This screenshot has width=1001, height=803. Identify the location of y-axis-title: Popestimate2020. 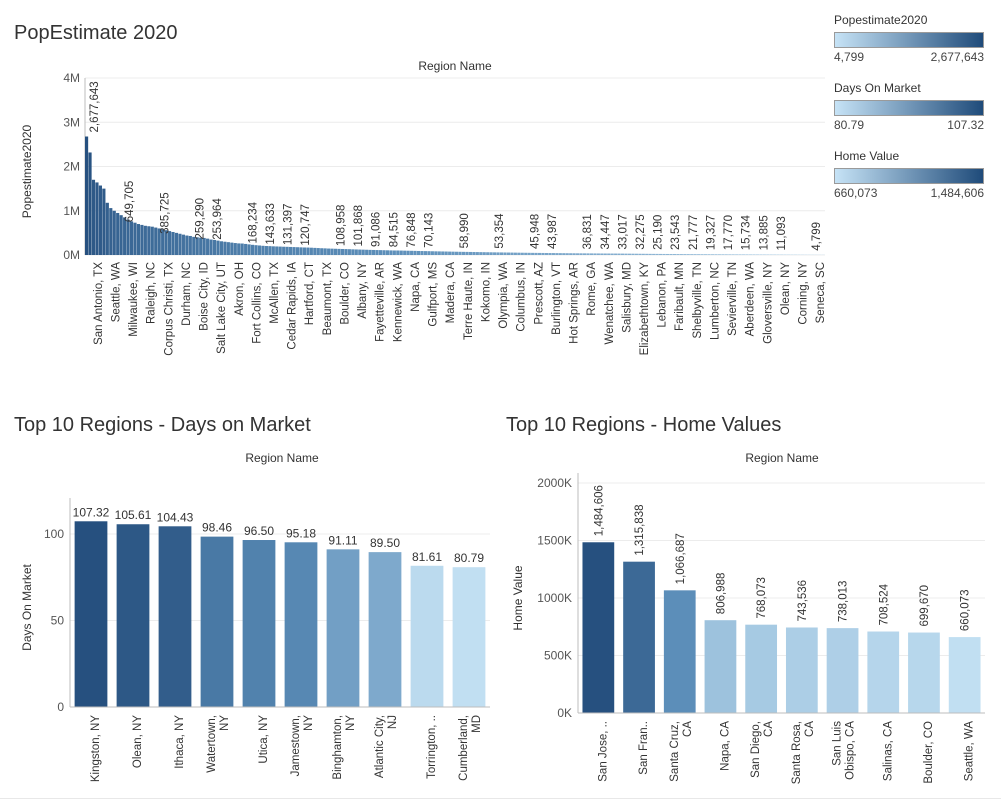
(27, 171).